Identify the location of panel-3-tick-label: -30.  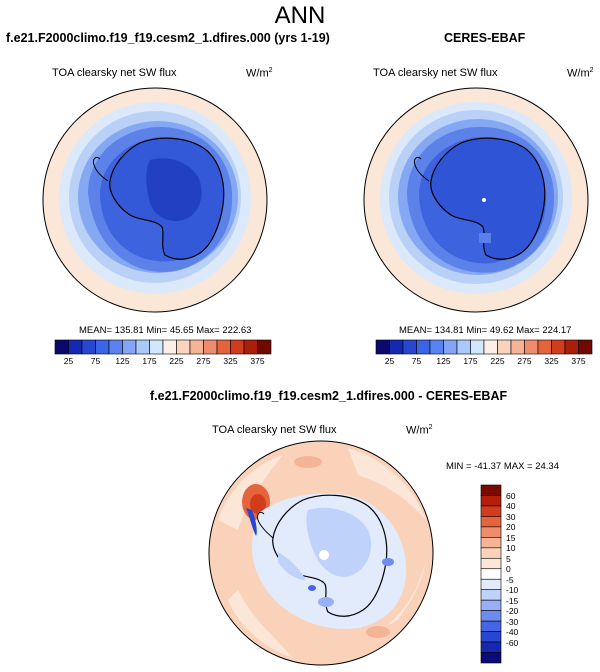
(512, 621).